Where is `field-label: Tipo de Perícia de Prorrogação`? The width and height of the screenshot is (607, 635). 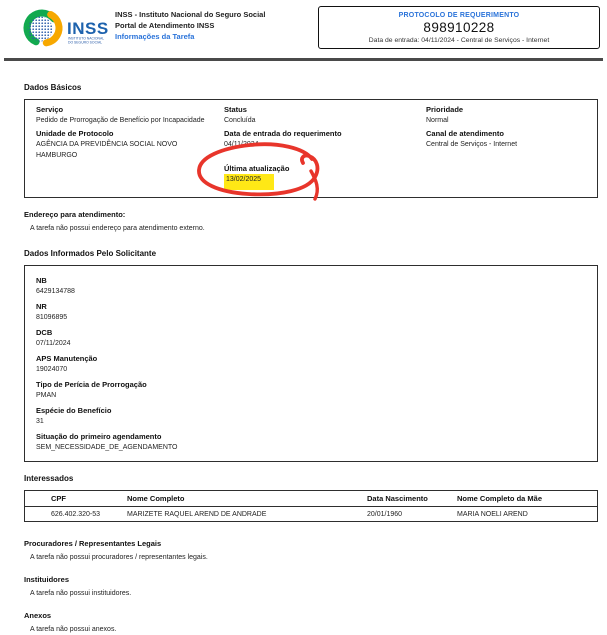 field-label: Tipo de Perícia de Prorrogação is located at coordinates (91, 384).